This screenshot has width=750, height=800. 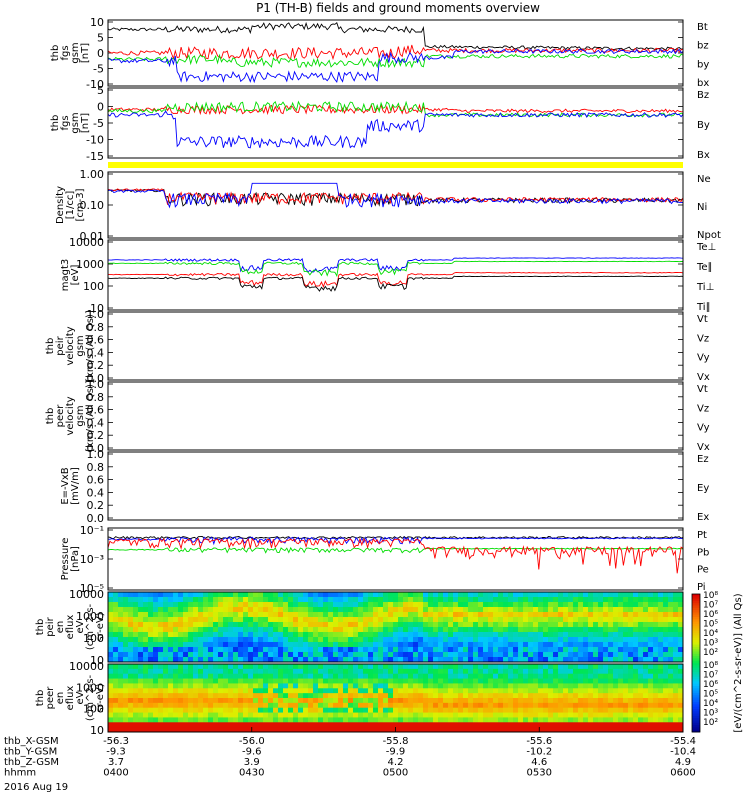 I want to click on panel-frame, so click(x=395, y=346).